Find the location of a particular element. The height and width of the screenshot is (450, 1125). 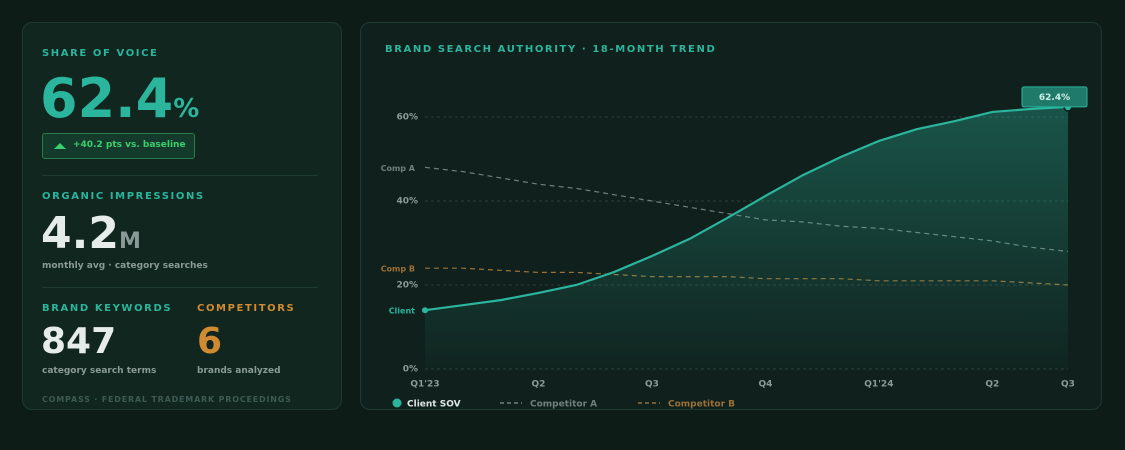

kpi-number: 4.2 is located at coordinates (80, 233).